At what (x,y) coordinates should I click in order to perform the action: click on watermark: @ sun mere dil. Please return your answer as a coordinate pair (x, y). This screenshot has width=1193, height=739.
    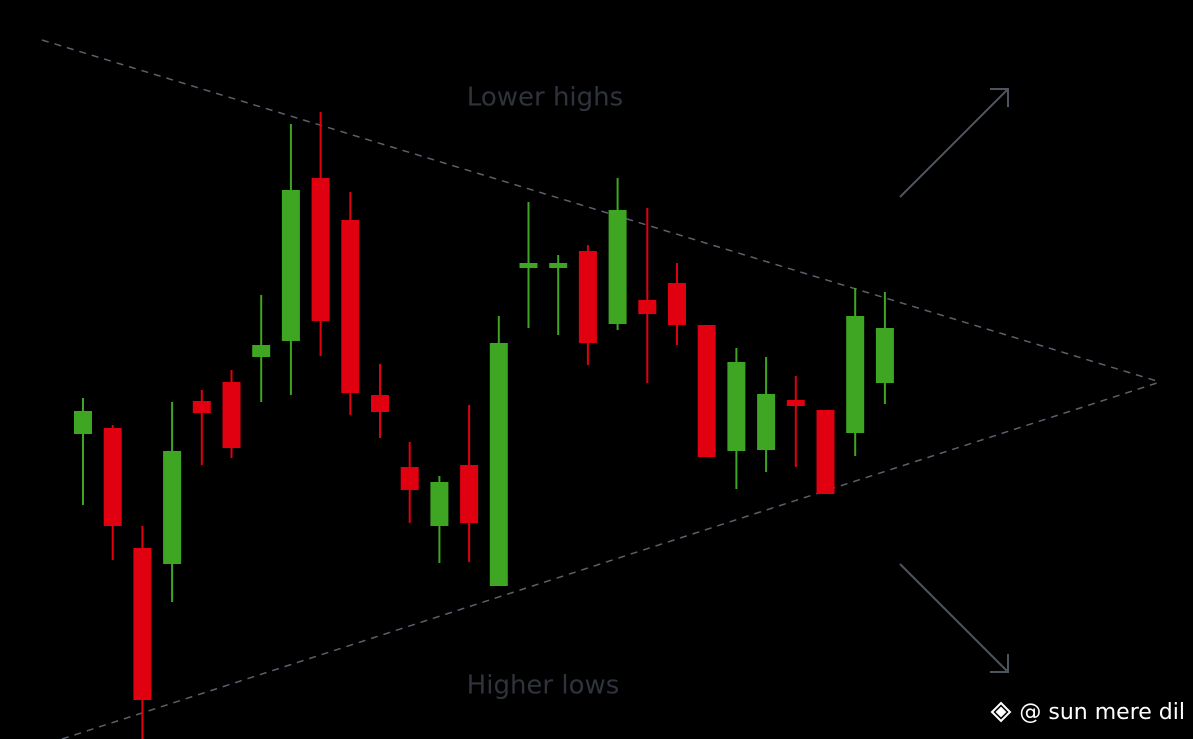
    Looking at the image, I should click on (1102, 712).